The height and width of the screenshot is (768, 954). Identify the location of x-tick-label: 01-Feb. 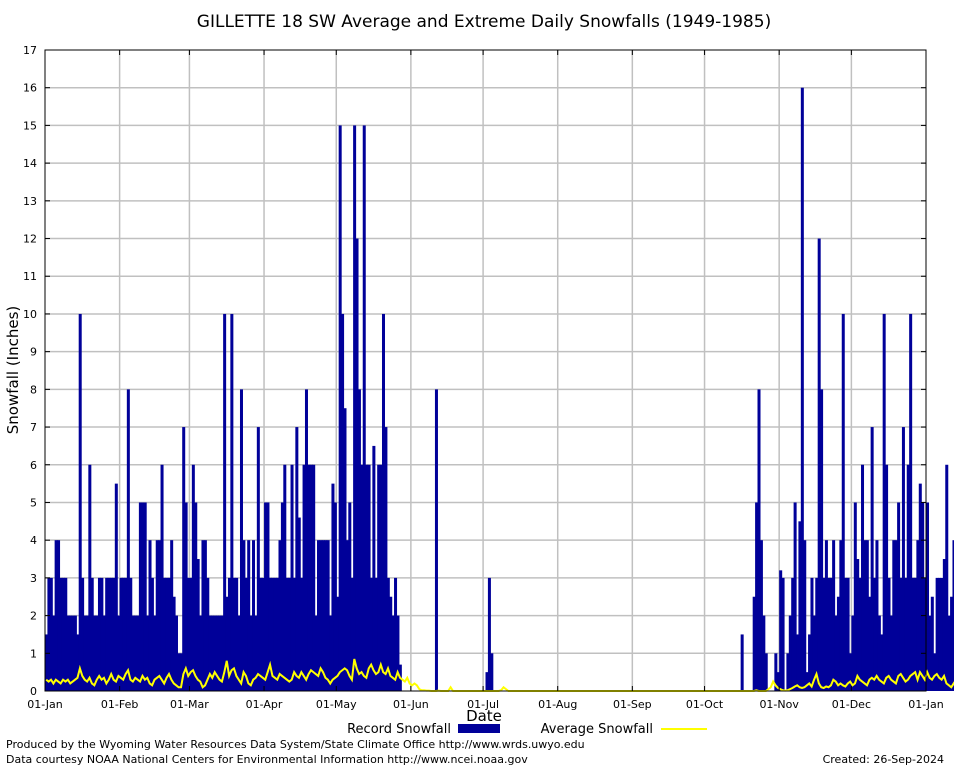
(119, 704).